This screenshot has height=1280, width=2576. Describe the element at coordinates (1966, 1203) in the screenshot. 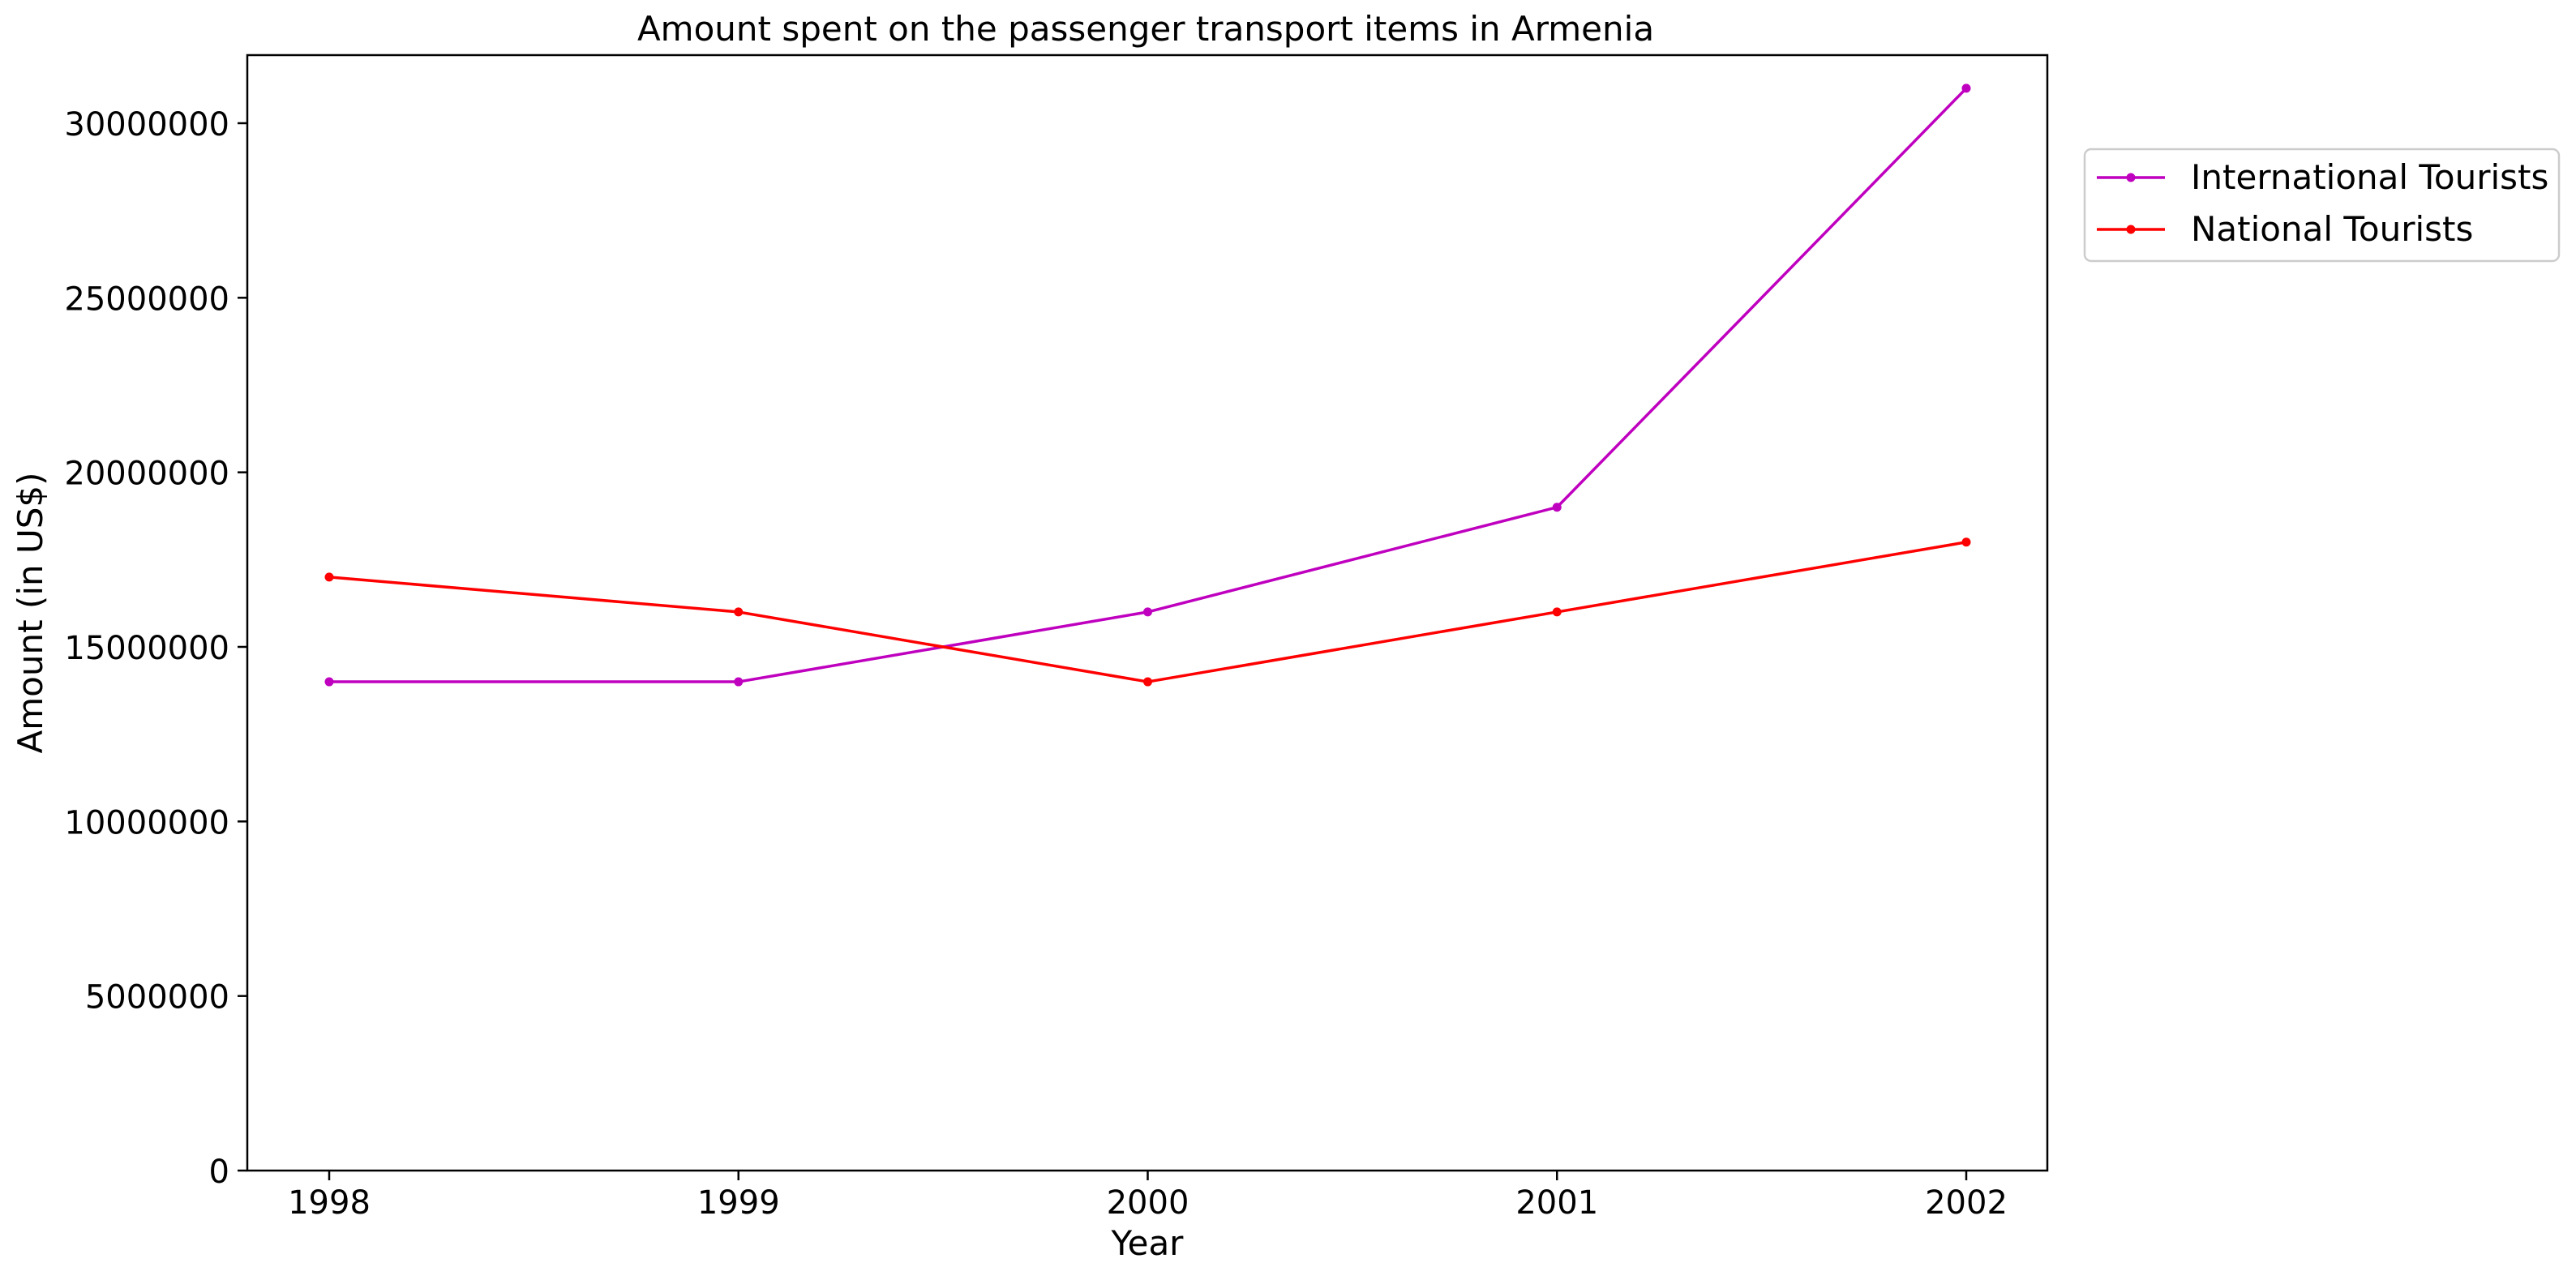

I see `x-tick-label: 2002` at that location.